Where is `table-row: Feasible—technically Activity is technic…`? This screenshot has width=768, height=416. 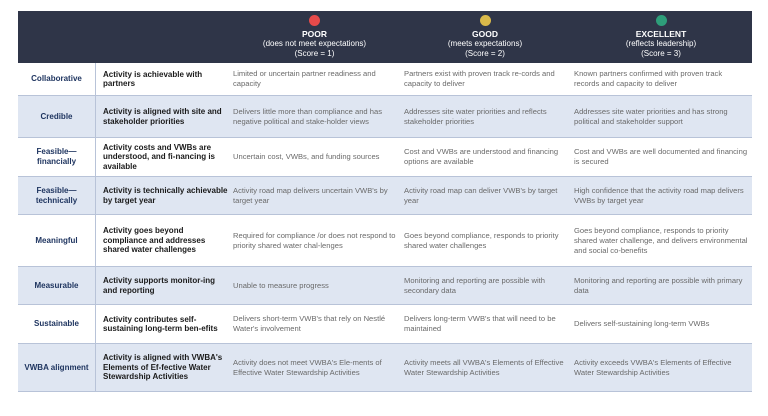 table-row: Feasible—technically Activity is technic… is located at coordinates (385, 196).